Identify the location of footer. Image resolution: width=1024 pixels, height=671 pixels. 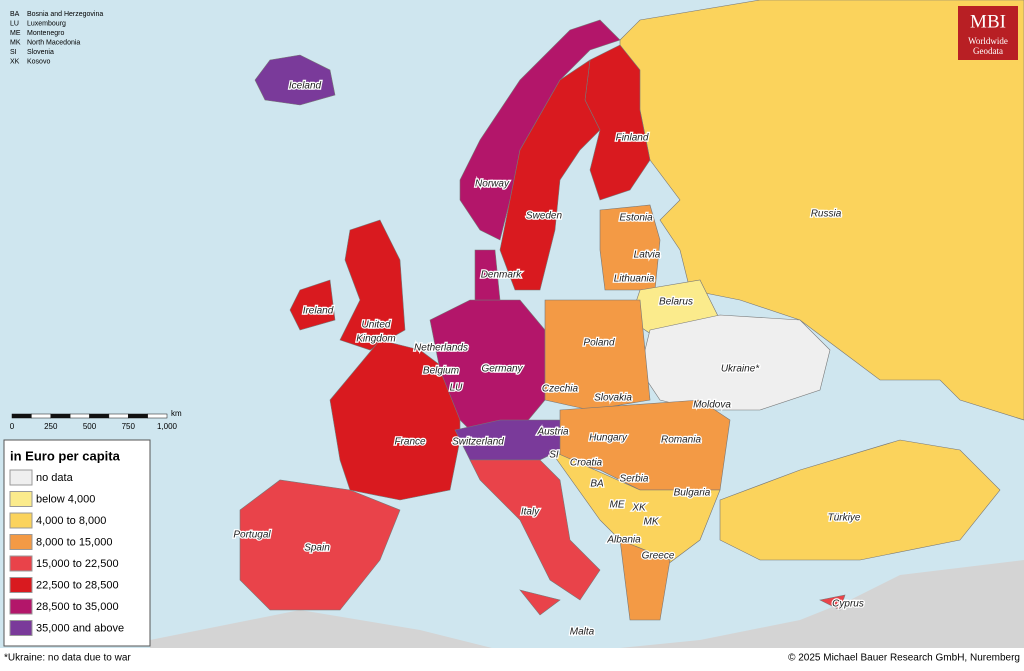
(512, 659).